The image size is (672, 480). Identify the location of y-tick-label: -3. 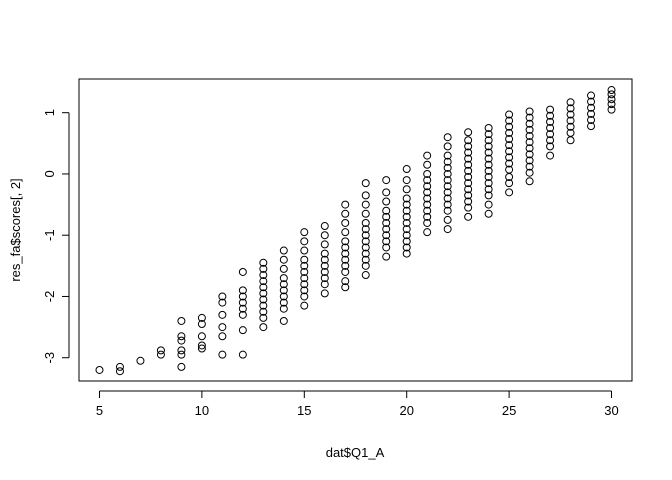
(49, 358).